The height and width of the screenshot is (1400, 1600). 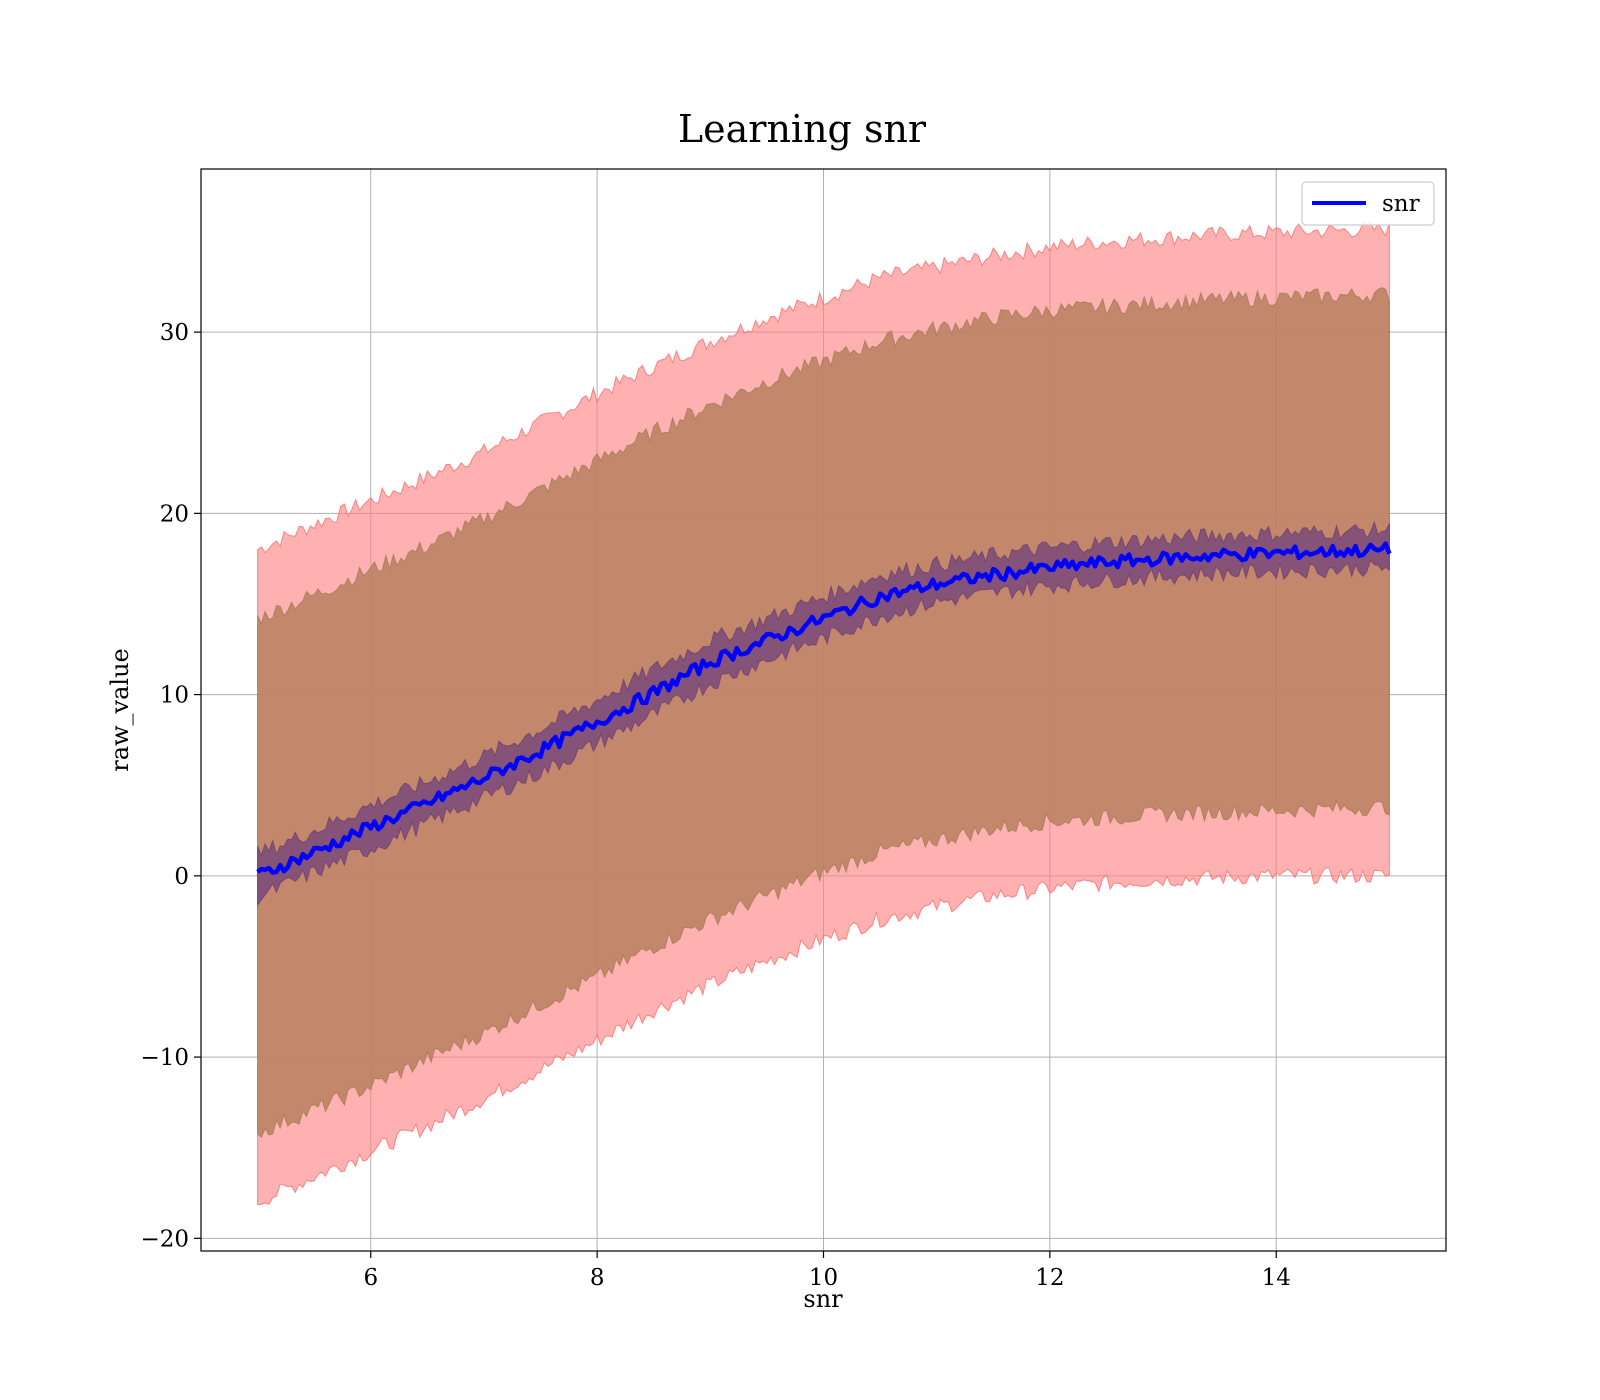 What do you see at coordinates (164, 1239) in the screenshot?
I see `y-tick-label: −20` at bounding box center [164, 1239].